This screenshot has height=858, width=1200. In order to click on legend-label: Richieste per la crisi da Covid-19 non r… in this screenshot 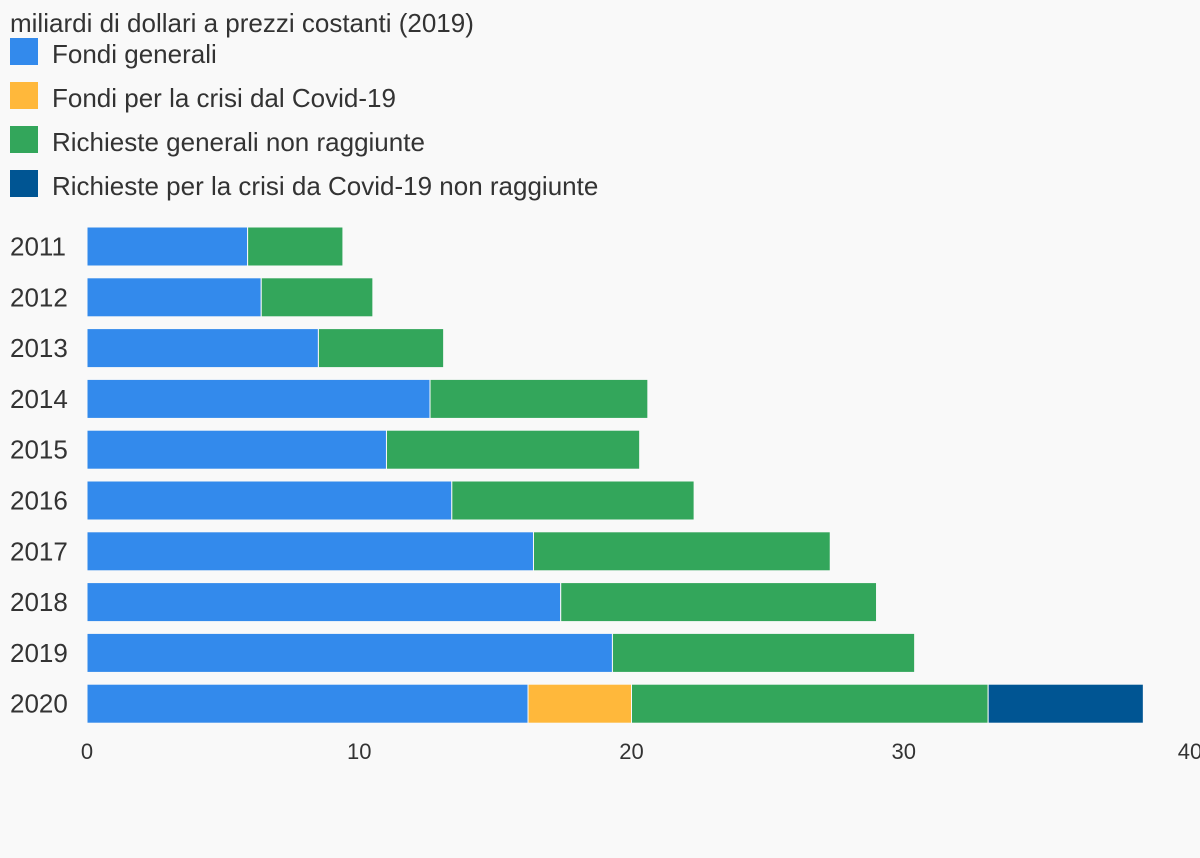, I will do `click(325, 186)`.